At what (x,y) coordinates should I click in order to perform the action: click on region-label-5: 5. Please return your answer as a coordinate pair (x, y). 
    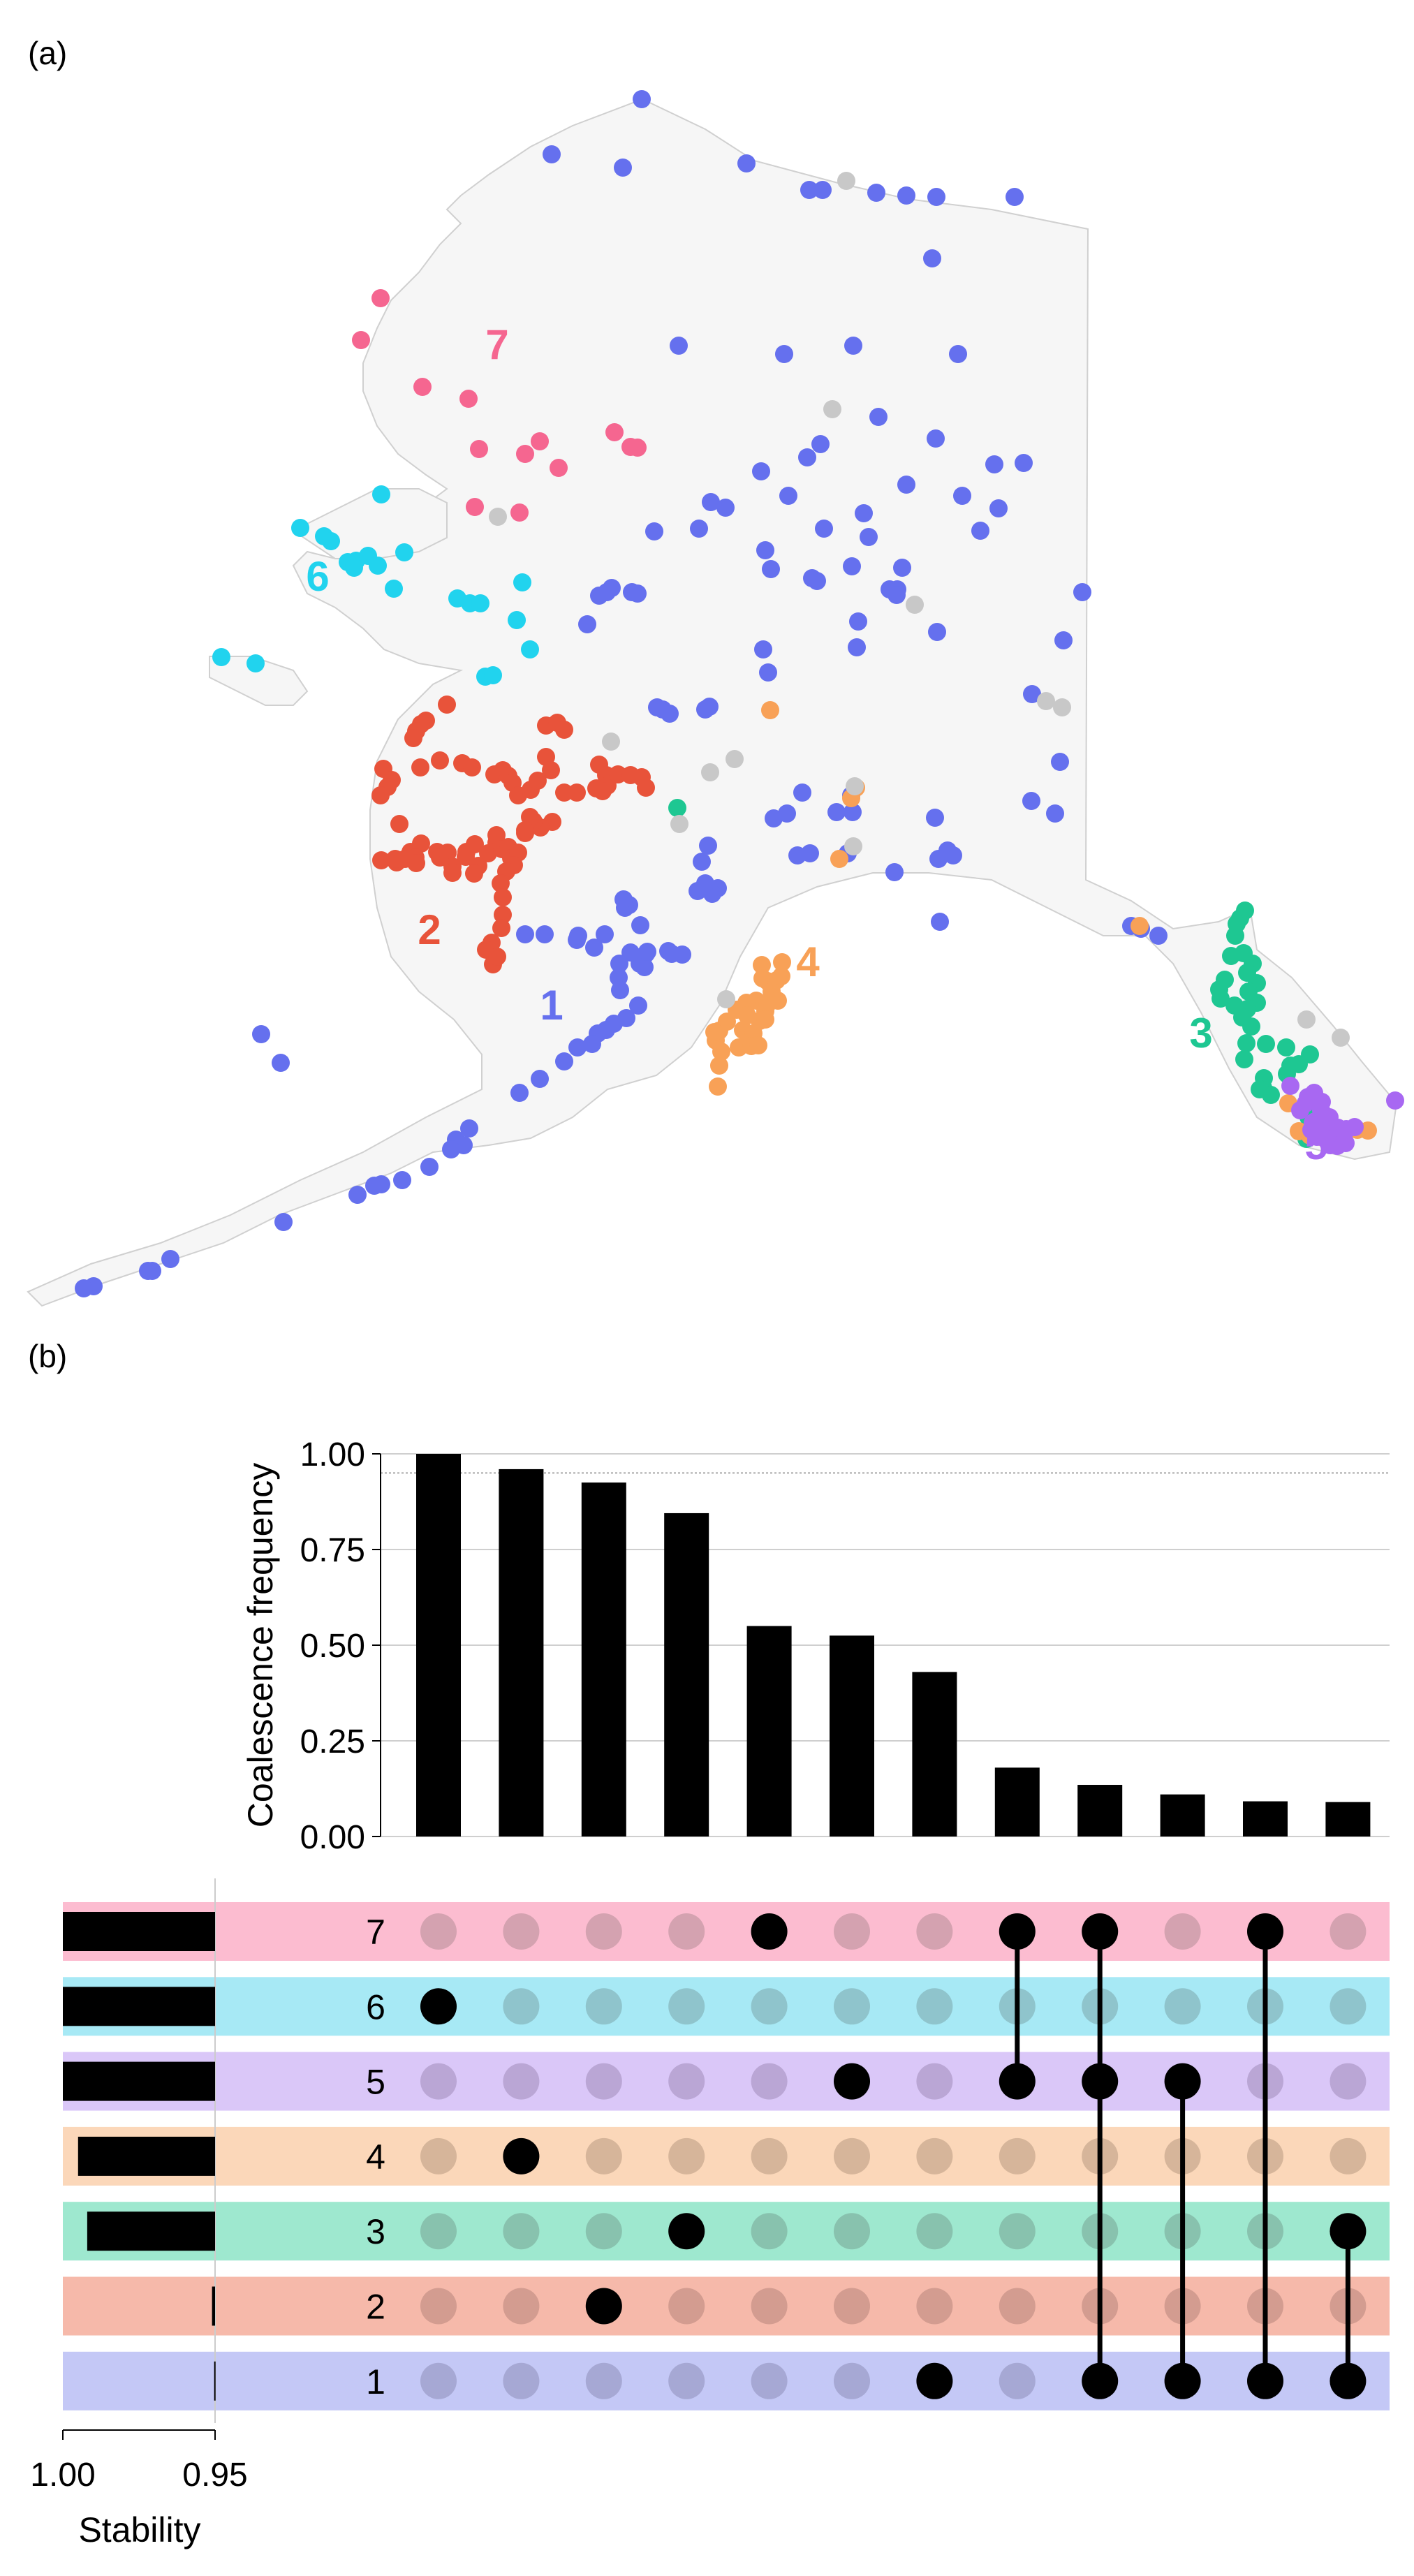
    Looking at the image, I should click on (1315, 1144).